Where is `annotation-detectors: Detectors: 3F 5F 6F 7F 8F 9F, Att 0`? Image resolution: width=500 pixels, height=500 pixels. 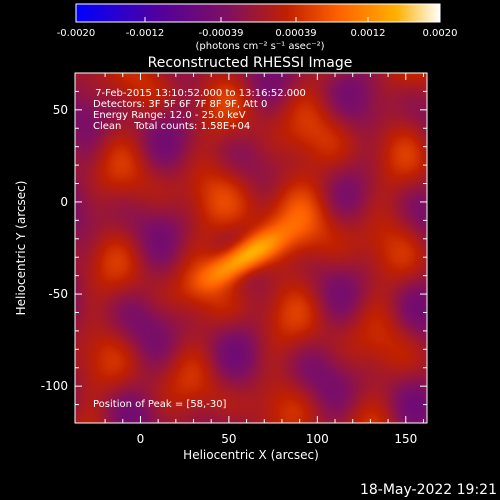 annotation-detectors: Detectors: 3F 5F 6F 7F 8F 9F, Att 0 is located at coordinates (180, 104).